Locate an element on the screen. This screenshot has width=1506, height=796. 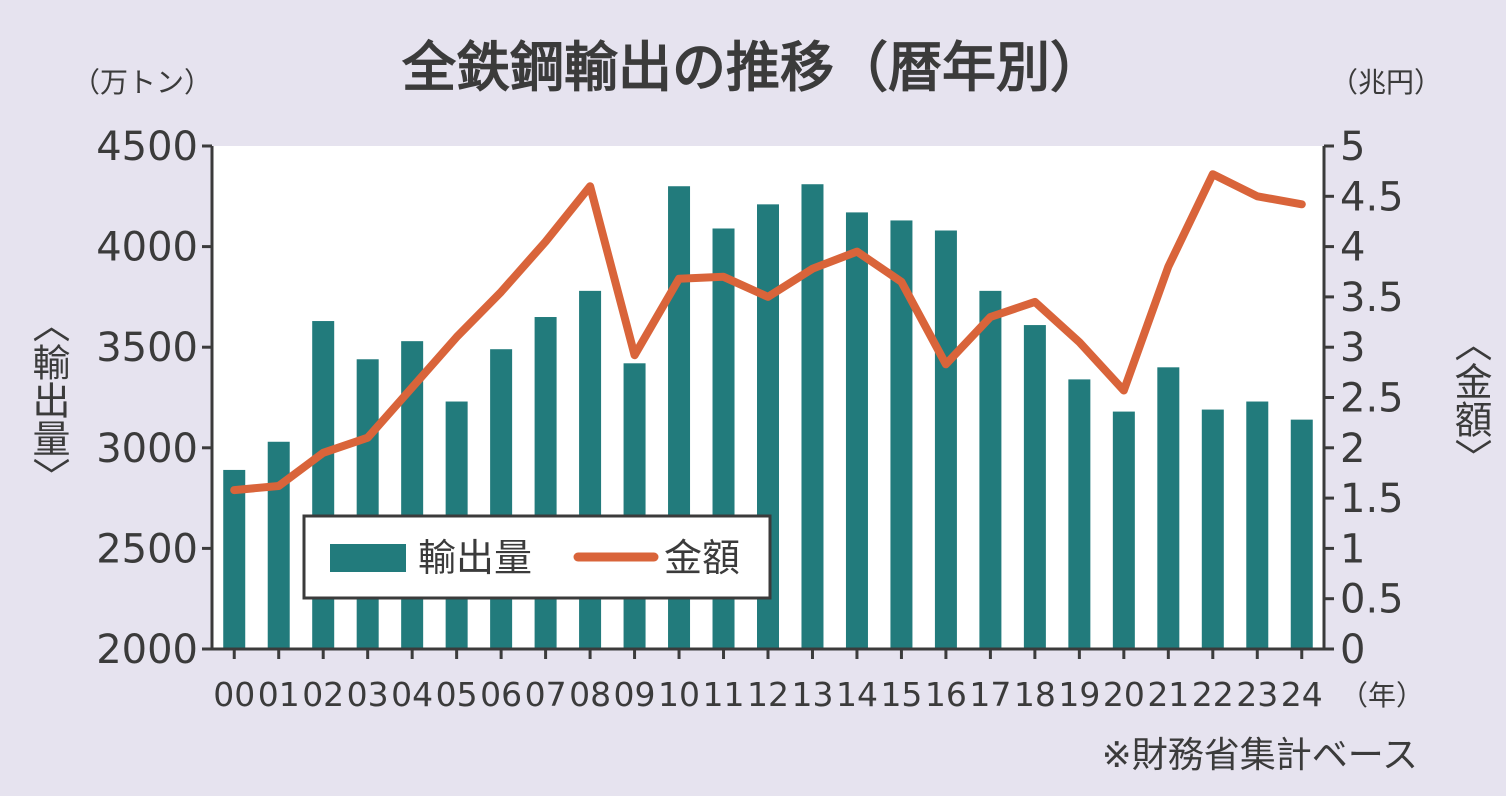
left-tick-label: 3000 is located at coordinates (147, 449).